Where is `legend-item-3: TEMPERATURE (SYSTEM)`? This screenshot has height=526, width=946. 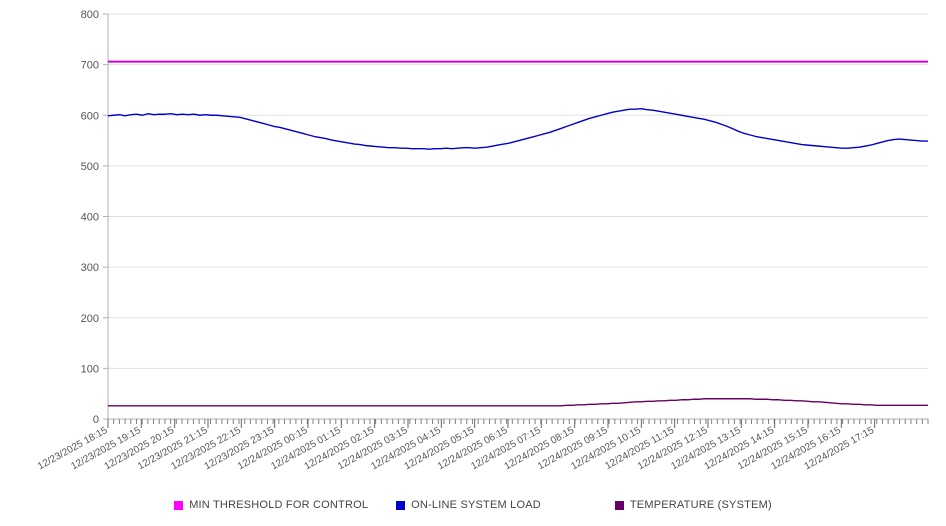 legend-item-3: TEMPERATURE (SYSTEM) is located at coordinates (693, 505).